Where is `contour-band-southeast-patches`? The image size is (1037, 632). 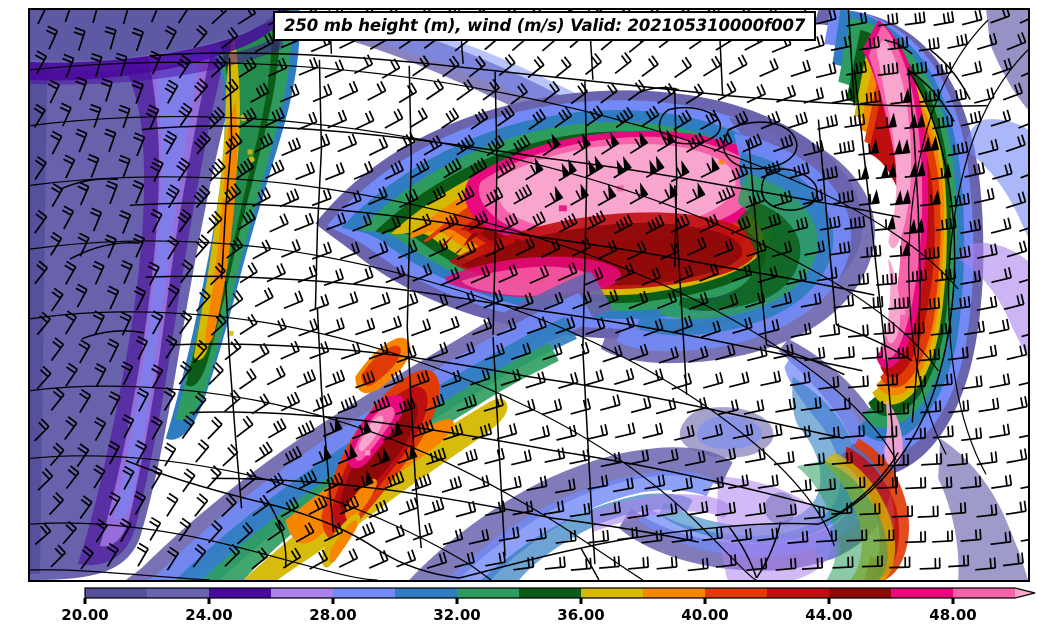
contour-band-southeast-patches is located at coordinates (760, 484).